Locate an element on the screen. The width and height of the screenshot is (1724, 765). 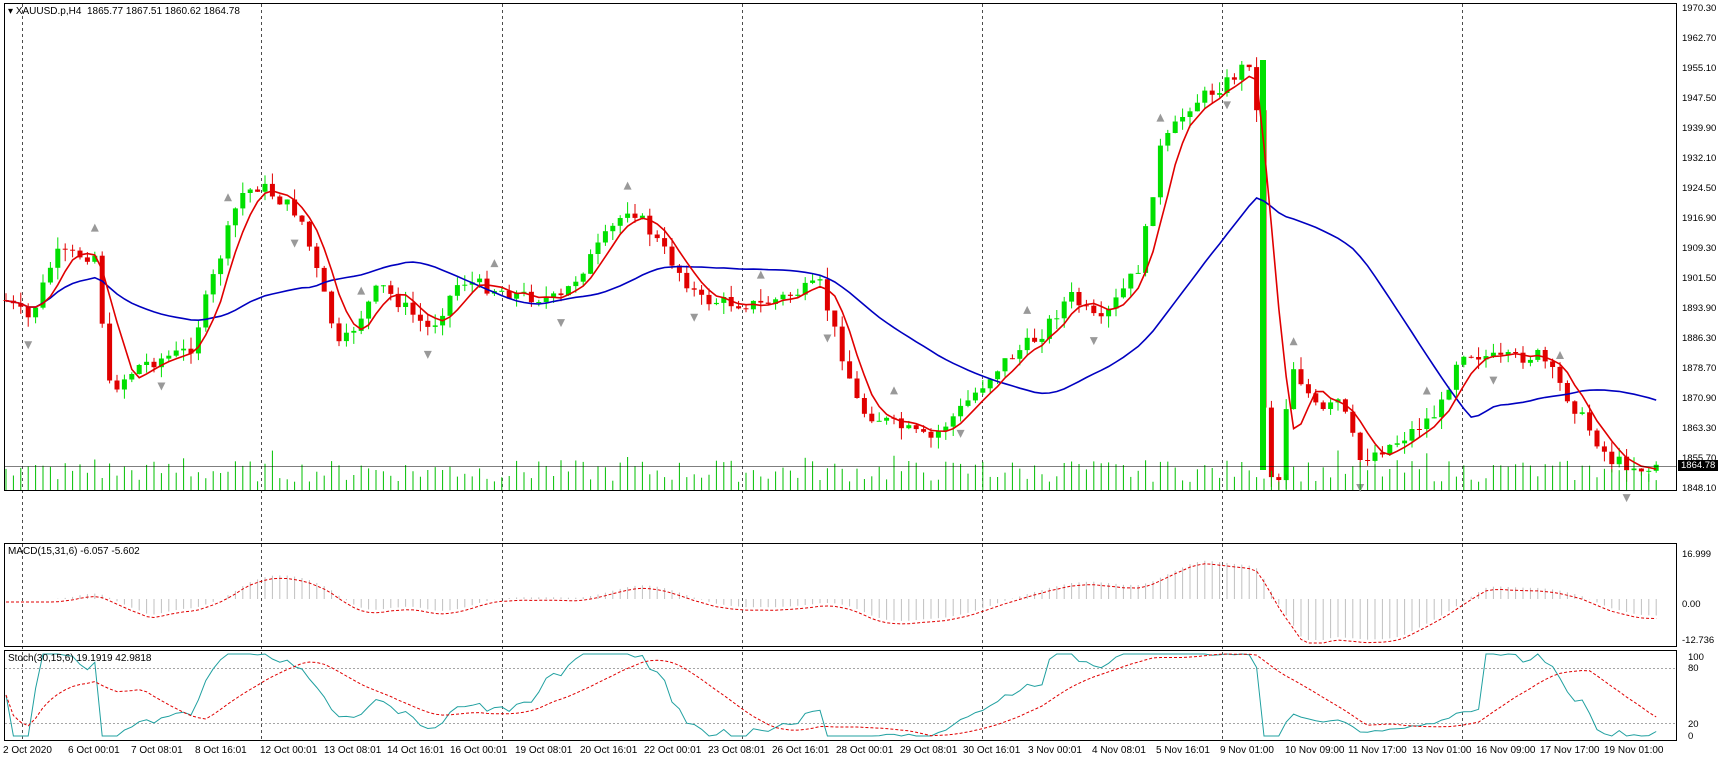
time-label: 11 Nov 17:00 is located at coordinates (1377, 750).